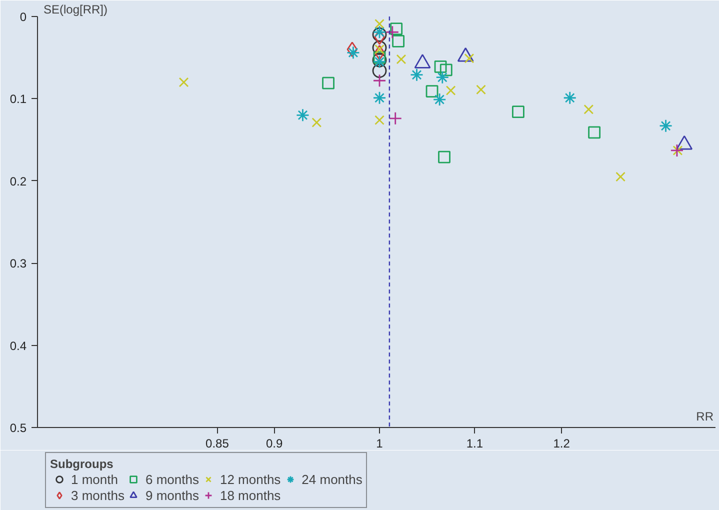 This screenshot has width=719, height=510. I want to click on x-tick-label: 1, so click(380, 443).